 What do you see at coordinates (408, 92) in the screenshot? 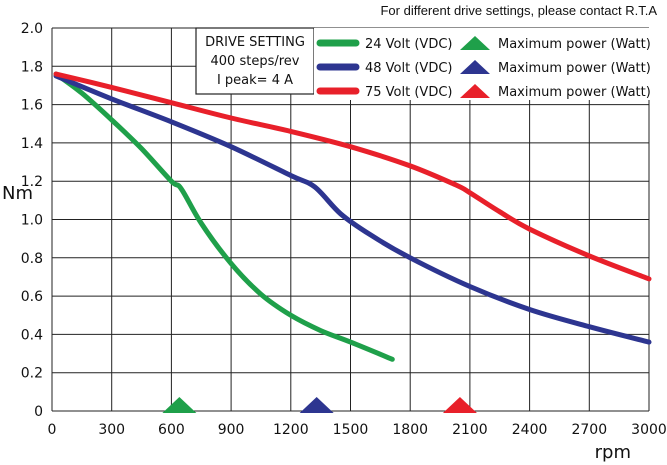
I see `legend-75v-label: 75 Volt (VDC)` at bounding box center [408, 92].